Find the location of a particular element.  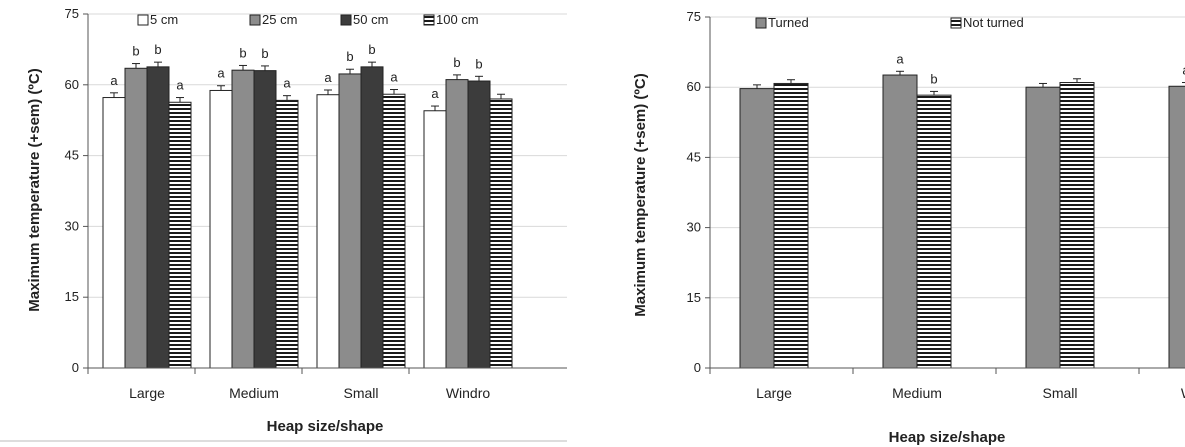

legend-label: Not turned is located at coordinates (993, 22).